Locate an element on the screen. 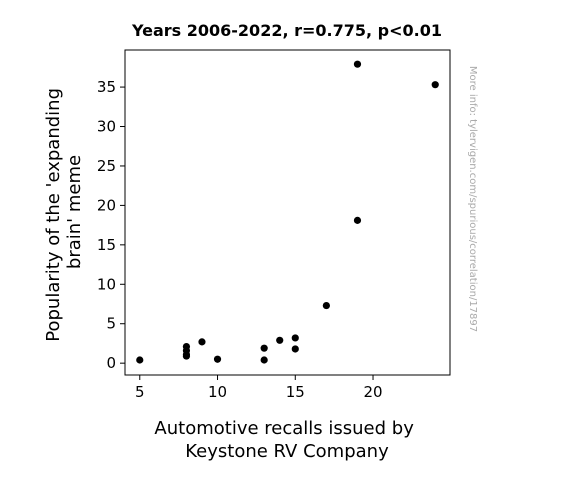 Image resolution: width=575 pixels, height=504 pixels. x-axis-label-line-2: Keystone RV Company is located at coordinates (287, 451).